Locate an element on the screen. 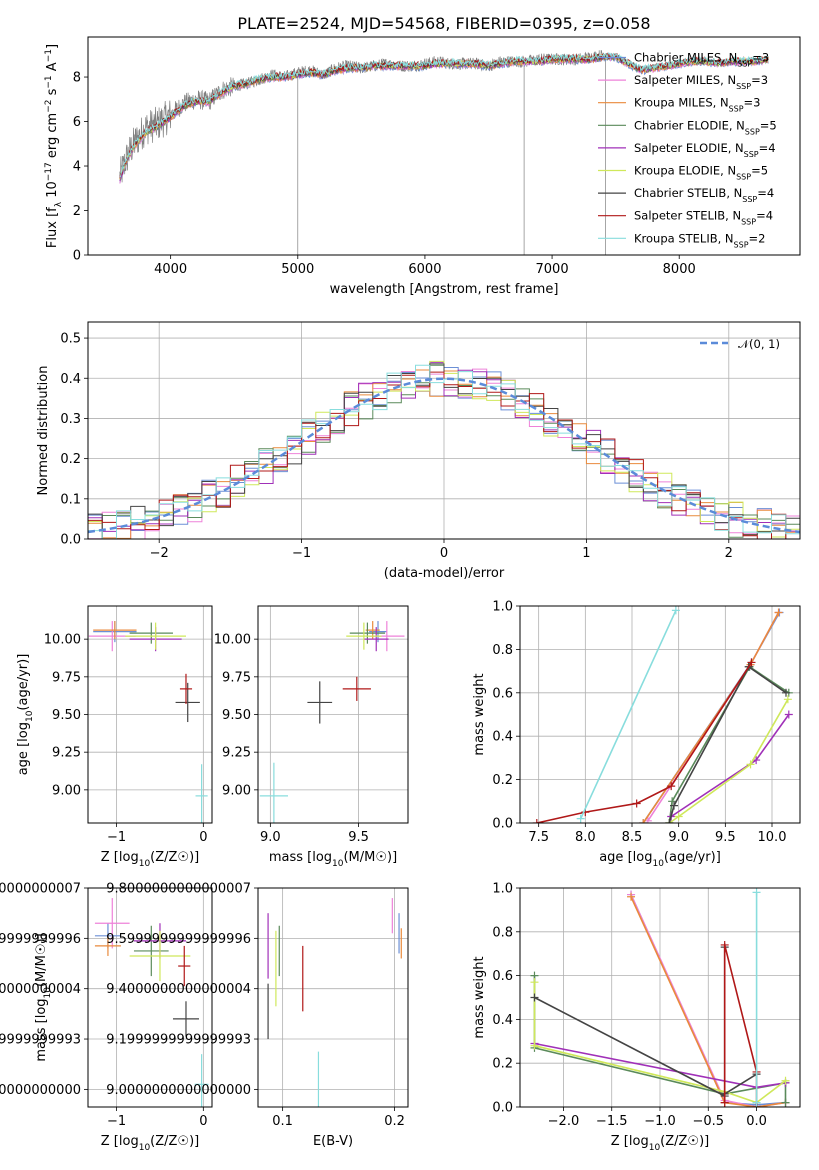 The height and width of the screenshot is (1170, 819). age_vs_Z-ytick-label-3: 9.75 is located at coordinates (66, 677).